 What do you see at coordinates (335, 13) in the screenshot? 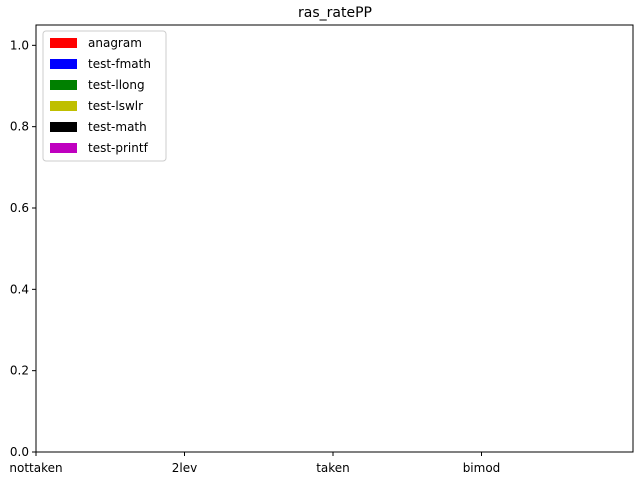
I see `chart-title: ras_ratePP` at bounding box center [335, 13].